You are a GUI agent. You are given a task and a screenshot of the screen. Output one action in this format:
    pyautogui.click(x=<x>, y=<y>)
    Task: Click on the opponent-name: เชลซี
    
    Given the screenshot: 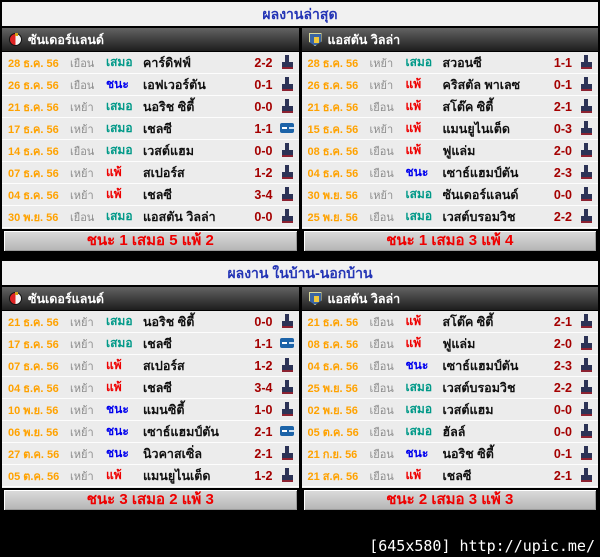 What is the action you would take?
    pyautogui.click(x=157, y=128)
    